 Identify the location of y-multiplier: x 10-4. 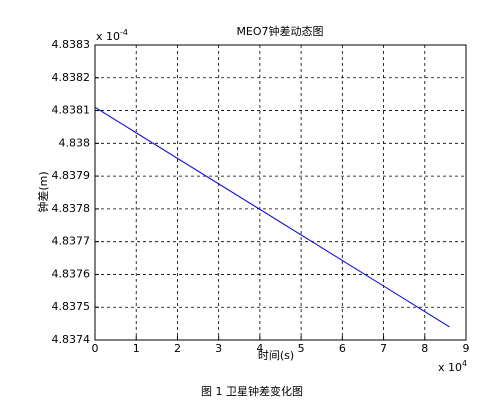
(112, 36).